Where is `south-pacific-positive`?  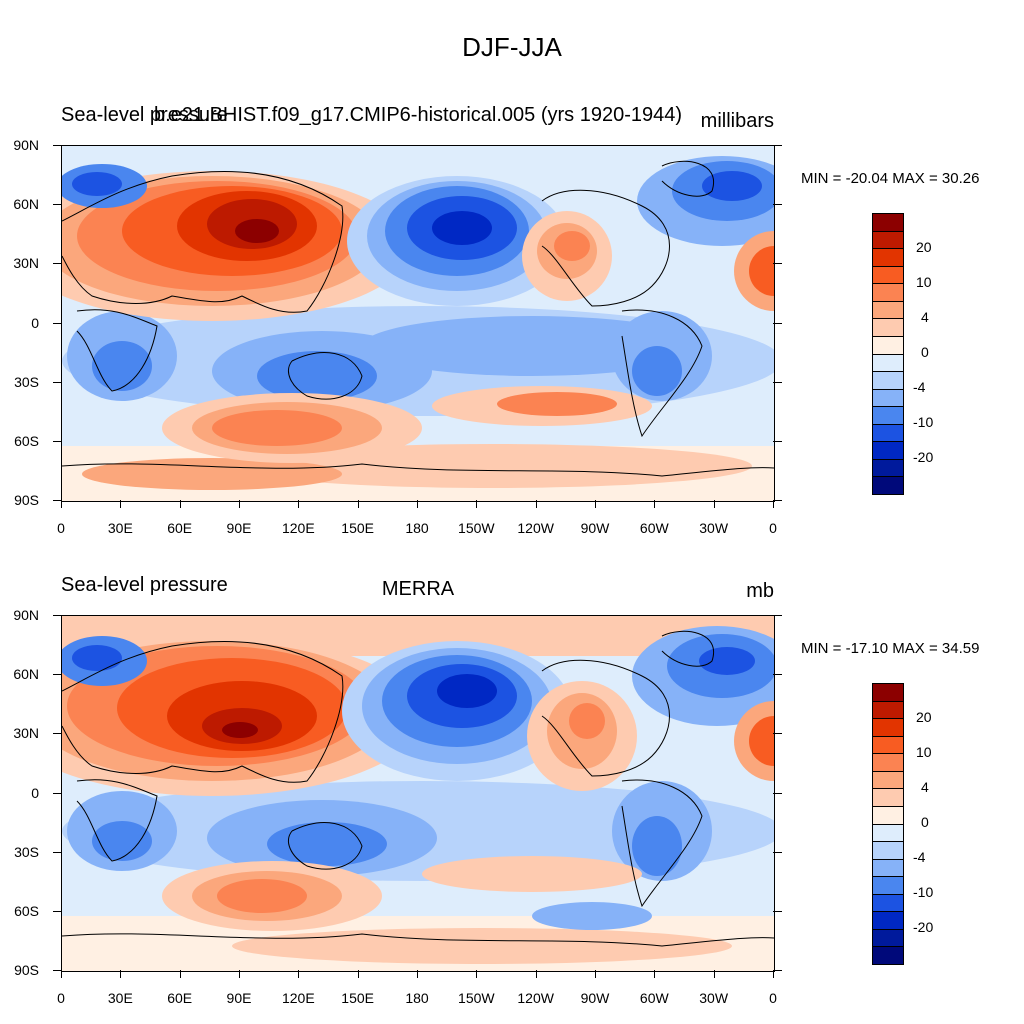 south-pacific-positive is located at coordinates (532, 874).